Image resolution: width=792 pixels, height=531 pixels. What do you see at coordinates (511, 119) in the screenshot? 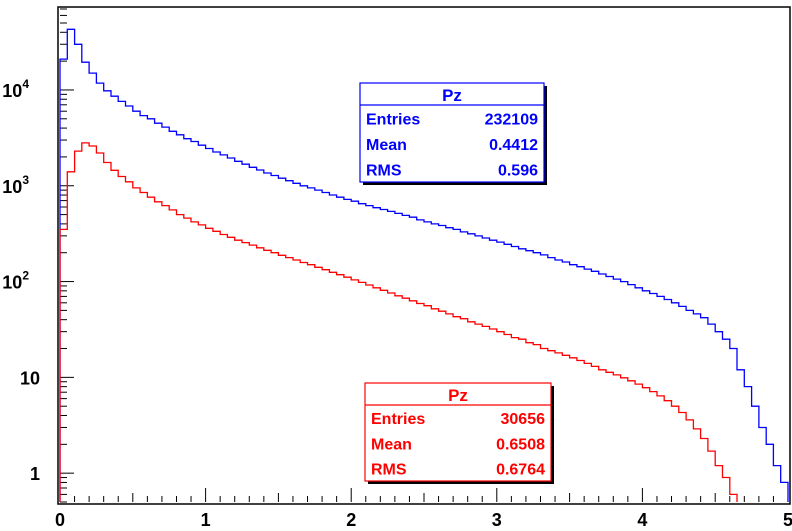
I see `stats-value: 232109` at bounding box center [511, 119].